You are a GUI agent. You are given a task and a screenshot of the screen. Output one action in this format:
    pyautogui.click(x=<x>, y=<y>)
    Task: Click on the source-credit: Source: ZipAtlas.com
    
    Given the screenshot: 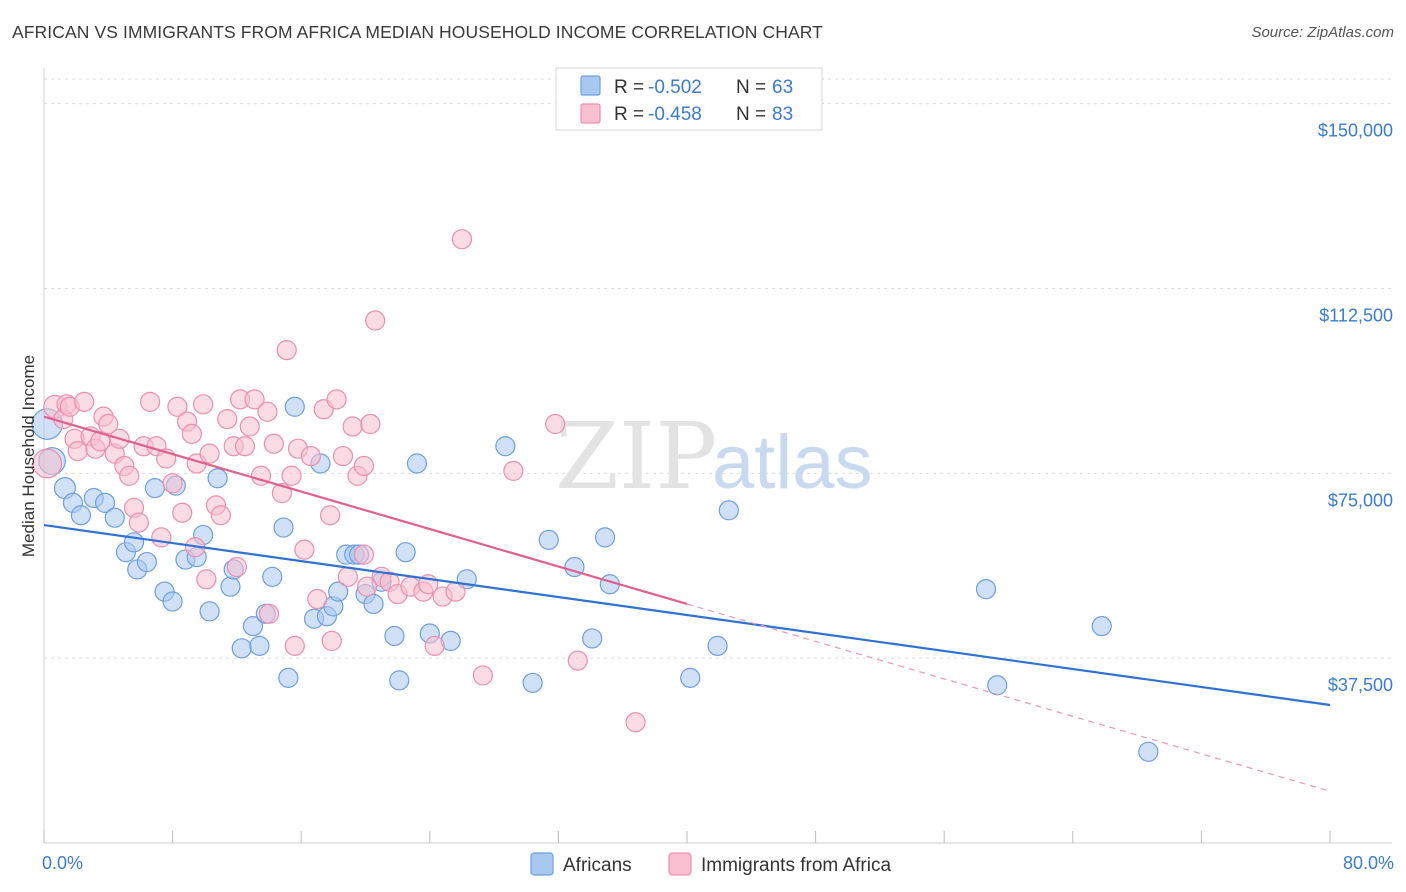 What is the action you would take?
    pyautogui.click(x=1322, y=32)
    